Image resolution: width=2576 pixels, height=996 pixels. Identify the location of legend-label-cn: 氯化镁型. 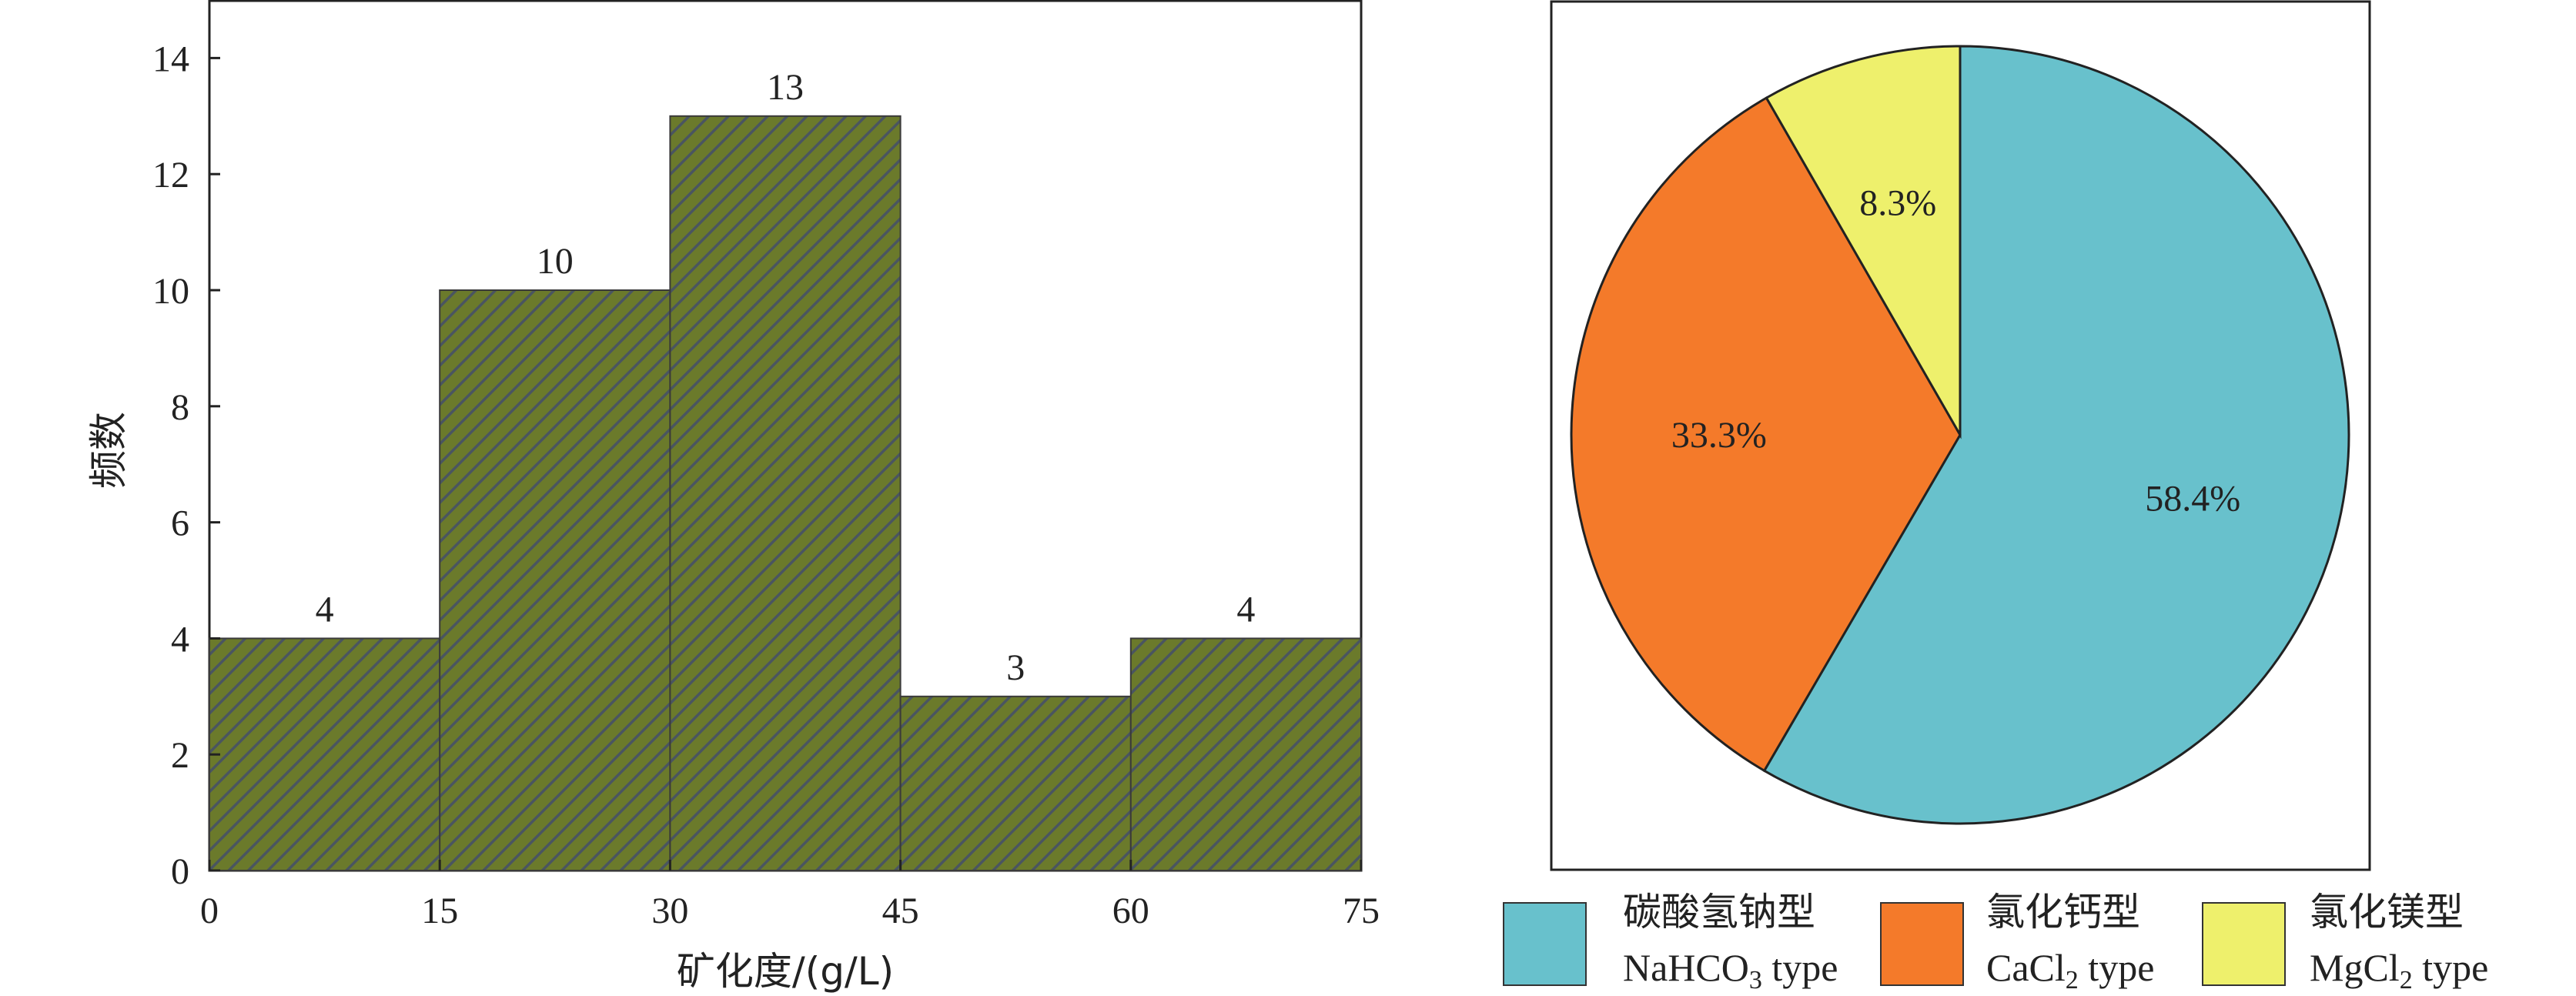
(2387, 912).